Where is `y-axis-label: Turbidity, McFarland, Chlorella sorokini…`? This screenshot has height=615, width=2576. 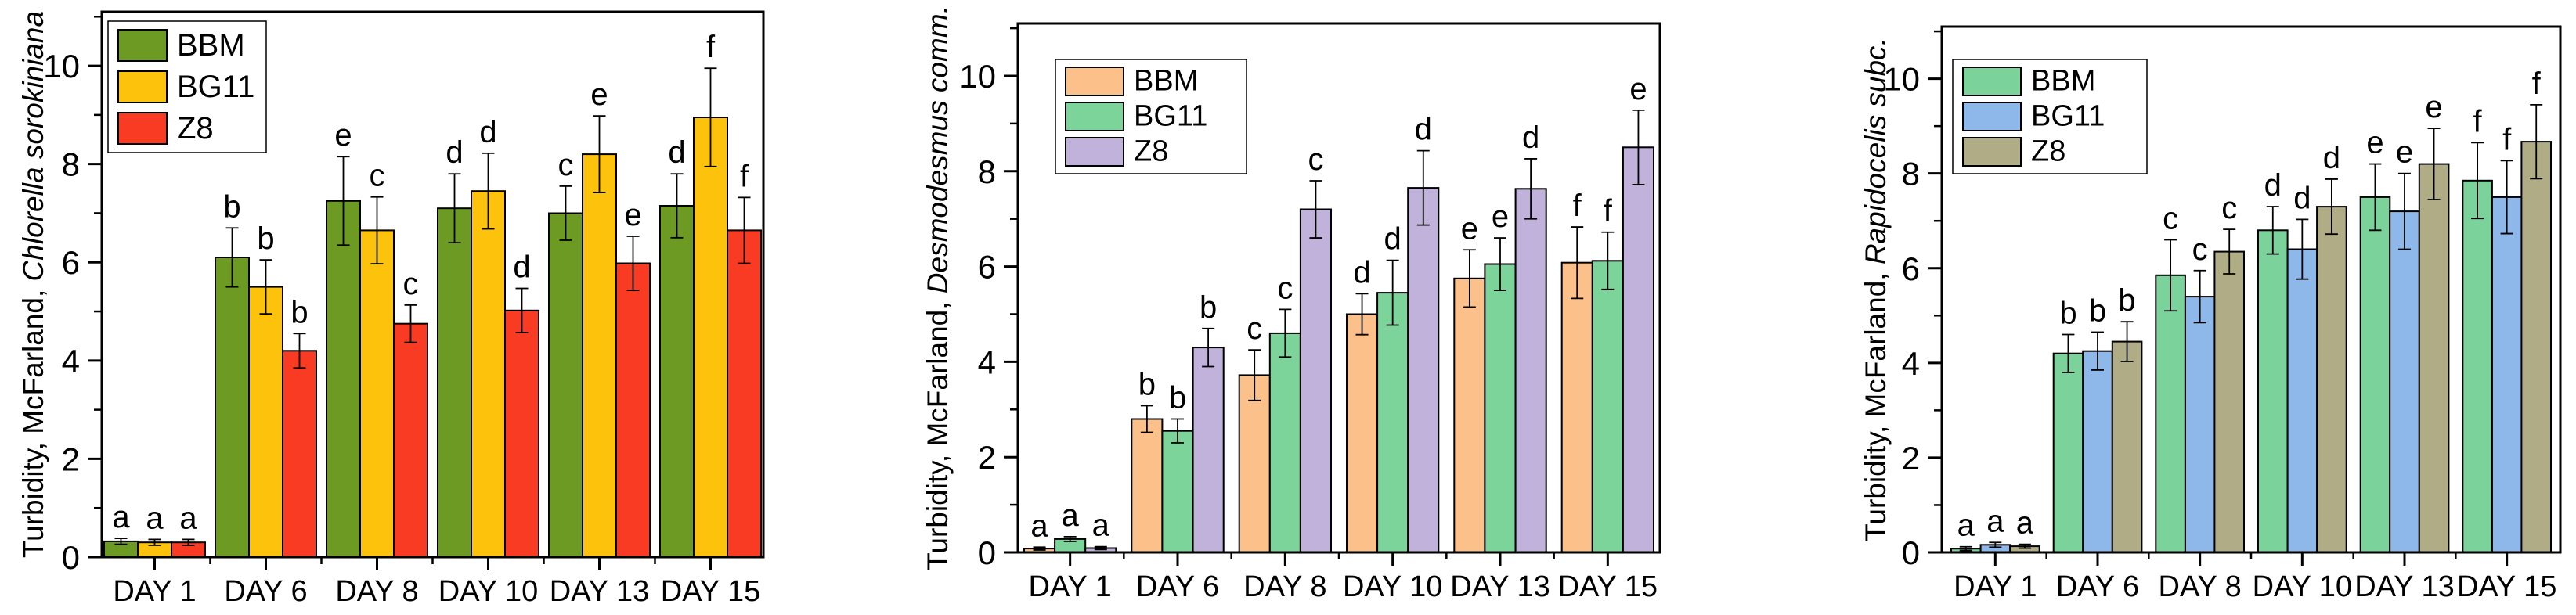
y-axis-label: Turbidity, McFarland, Chlorella sorokini… is located at coordinates (33, 284).